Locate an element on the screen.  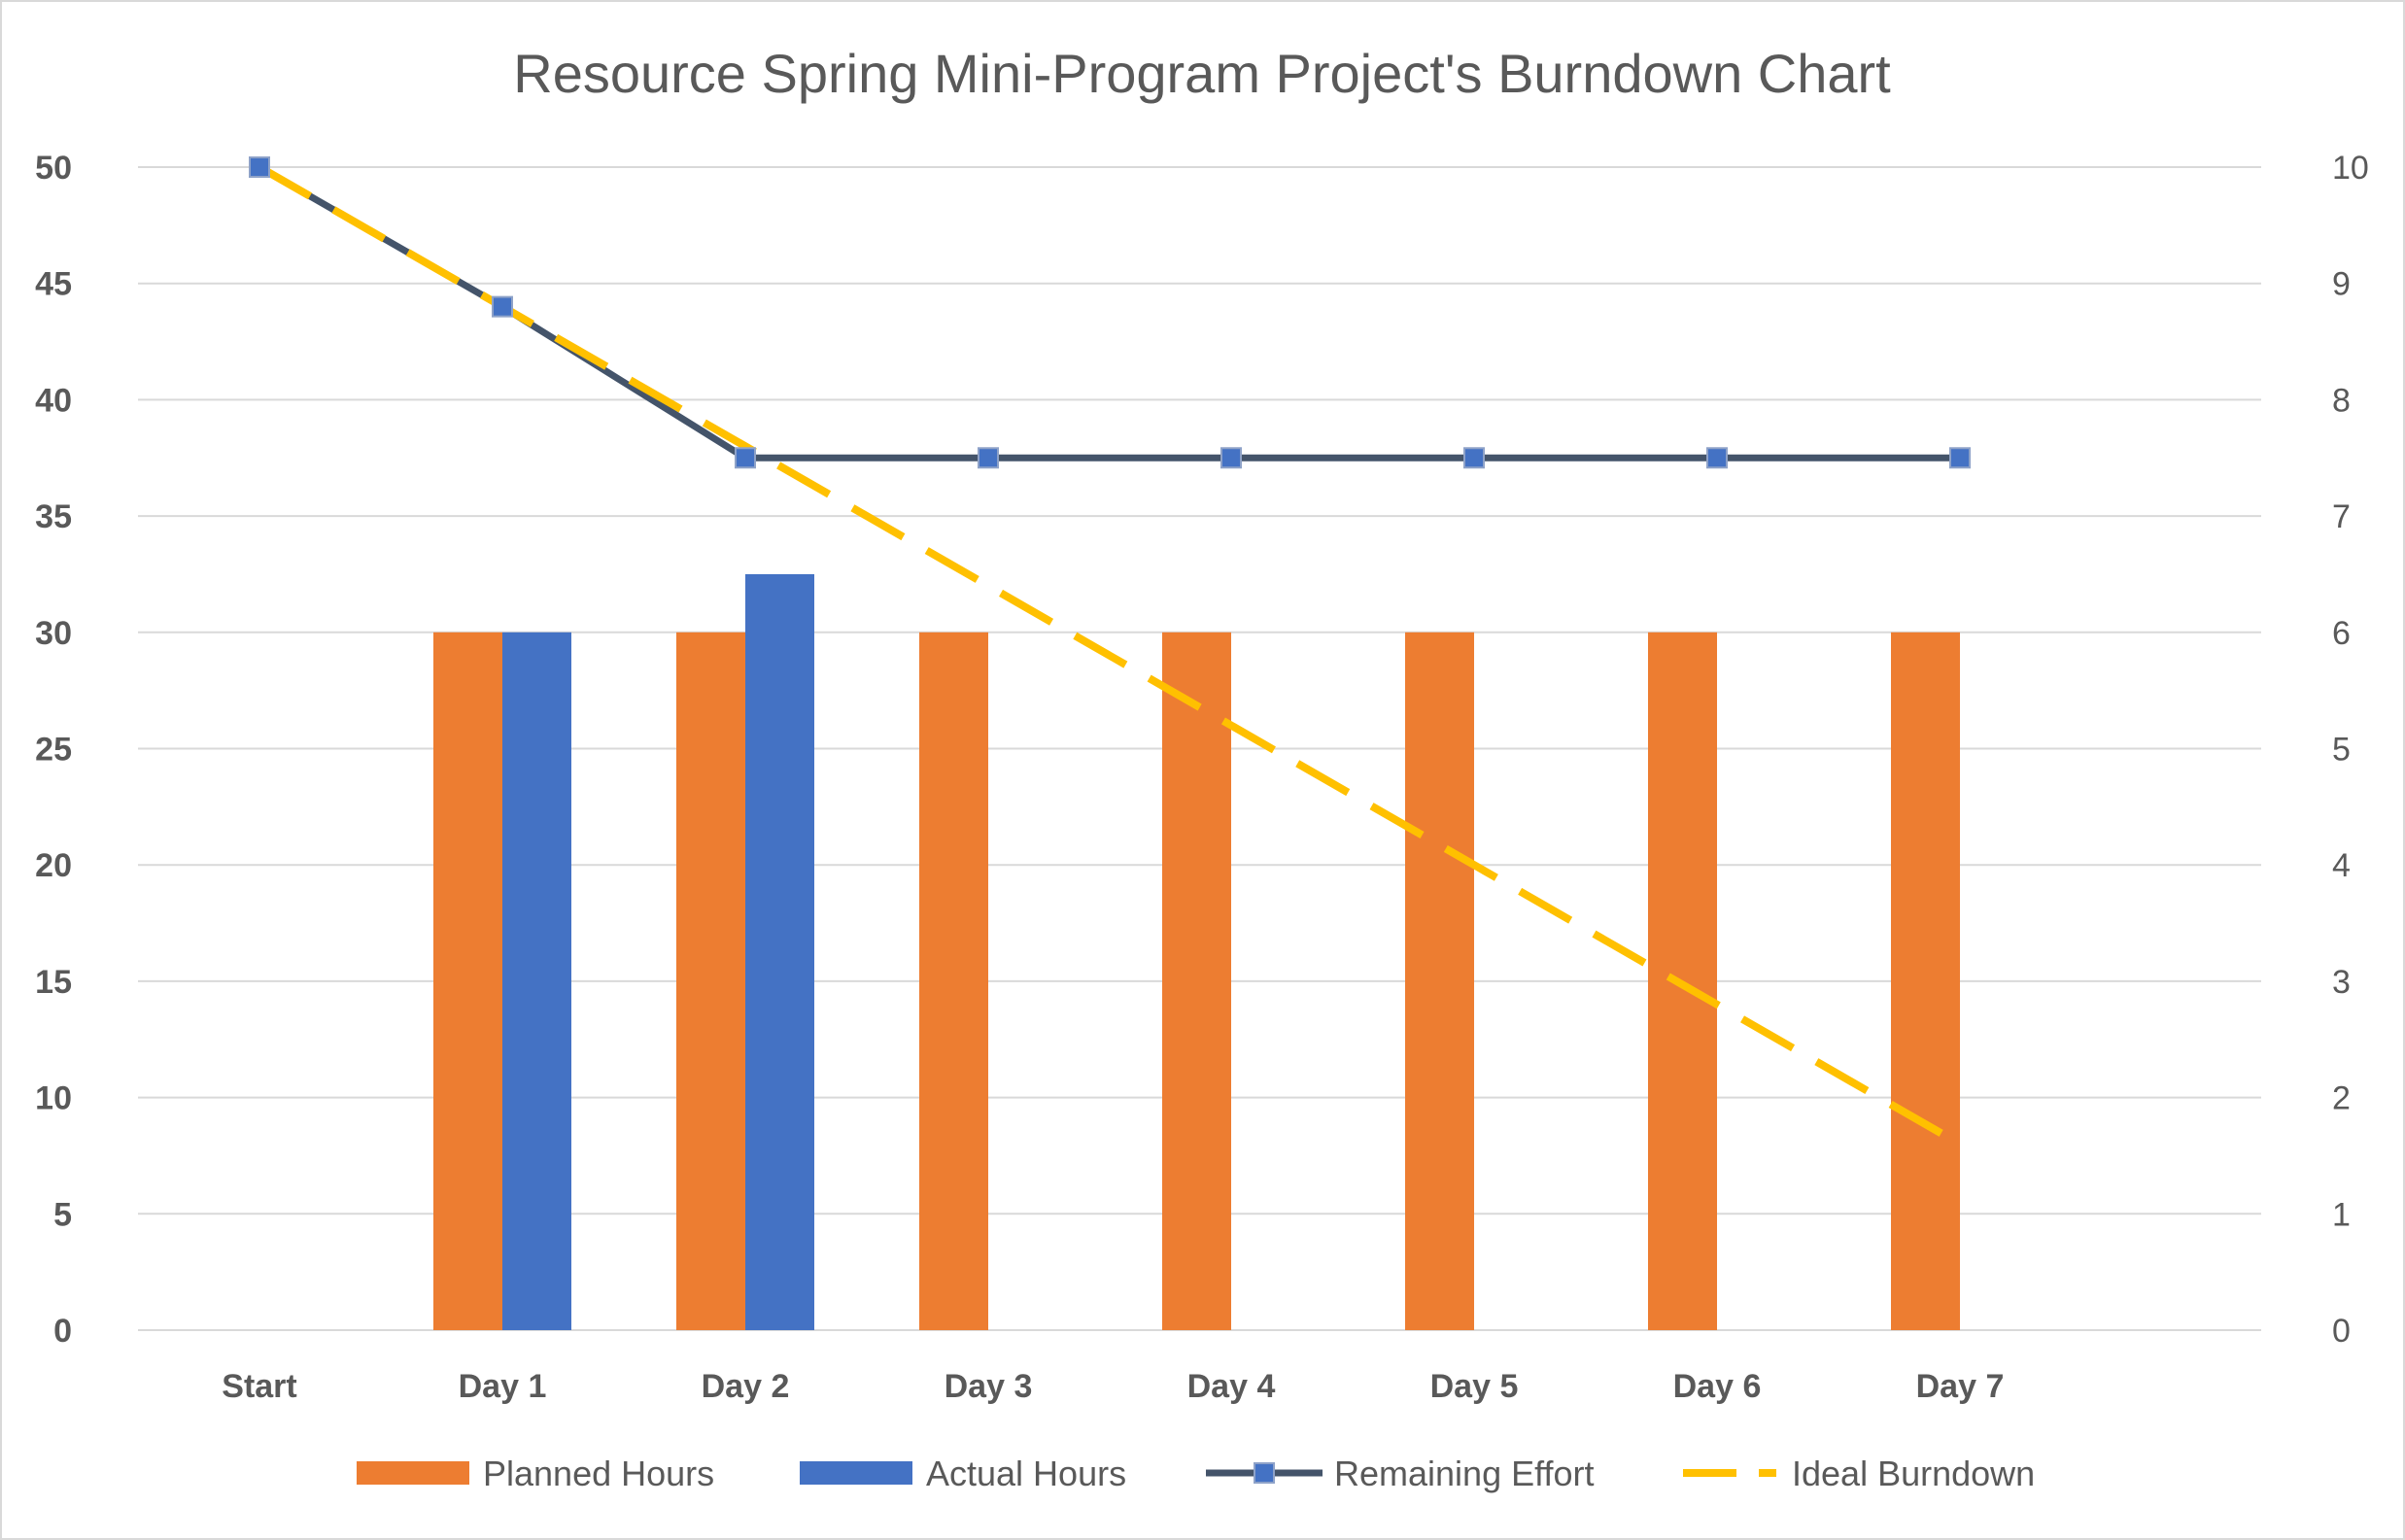
x-category-label: Day 2 is located at coordinates (746, 1386).